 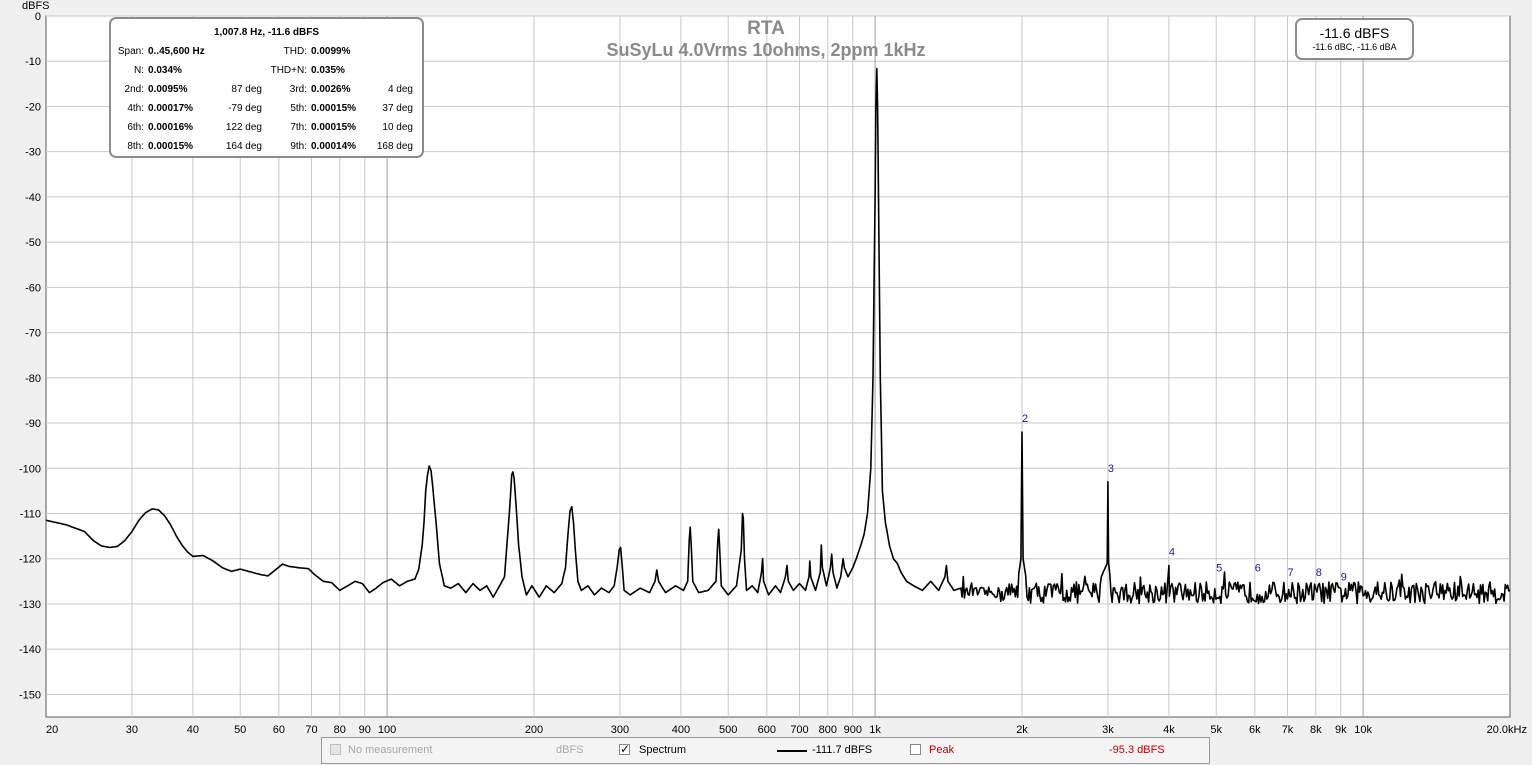 I want to click on y-tick-label: -10, so click(x=33, y=62).